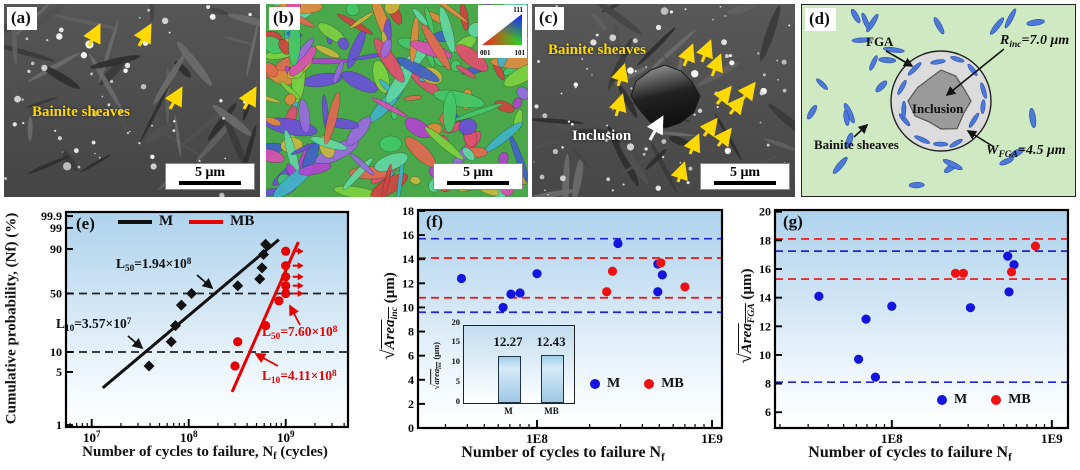 The width and height of the screenshot is (1080, 470). What do you see at coordinates (205, 453) in the screenshot?
I see `x-axis-label-e: Number of cycles to failure, Nf (cycles)` at bounding box center [205, 453].